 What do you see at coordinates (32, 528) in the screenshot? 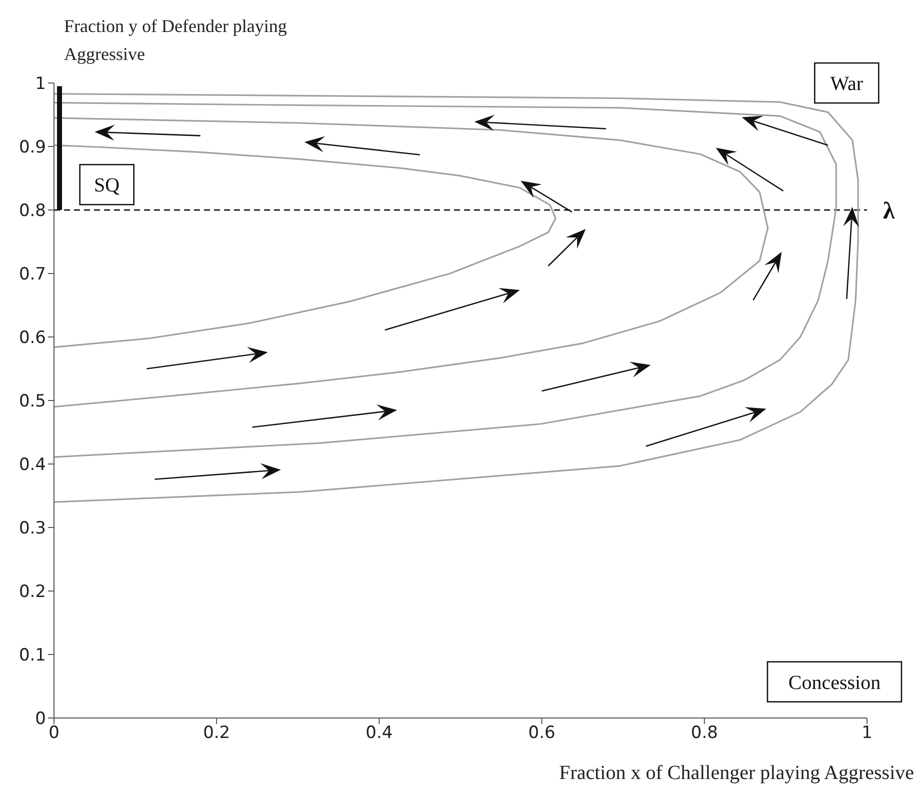
I see `y-tick-label: 0.3` at bounding box center [32, 528].